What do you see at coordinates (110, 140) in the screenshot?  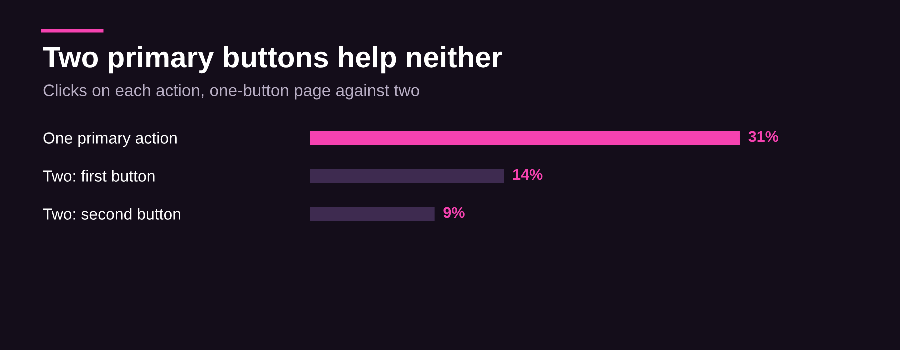 I see `y-tick-label: One primary action` at bounding box center [110, 140].